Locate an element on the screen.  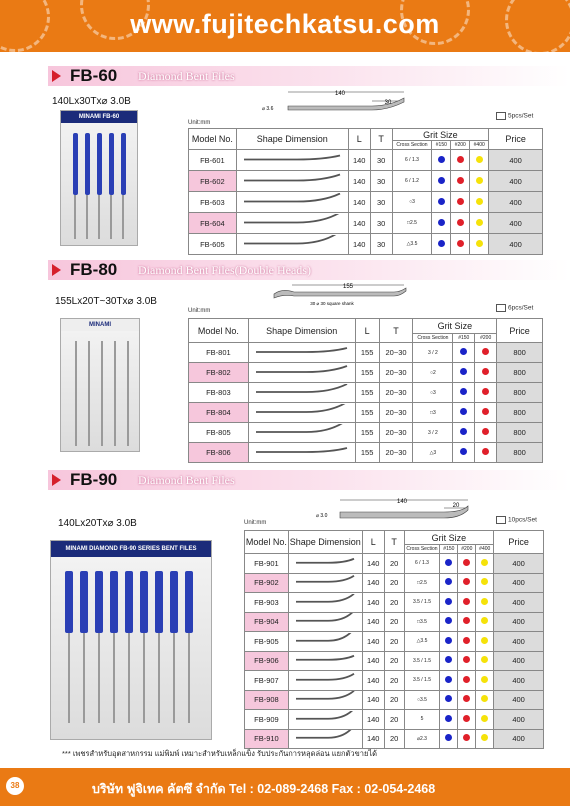
model-cell: FB-803 is located at coordinates (218, 392).